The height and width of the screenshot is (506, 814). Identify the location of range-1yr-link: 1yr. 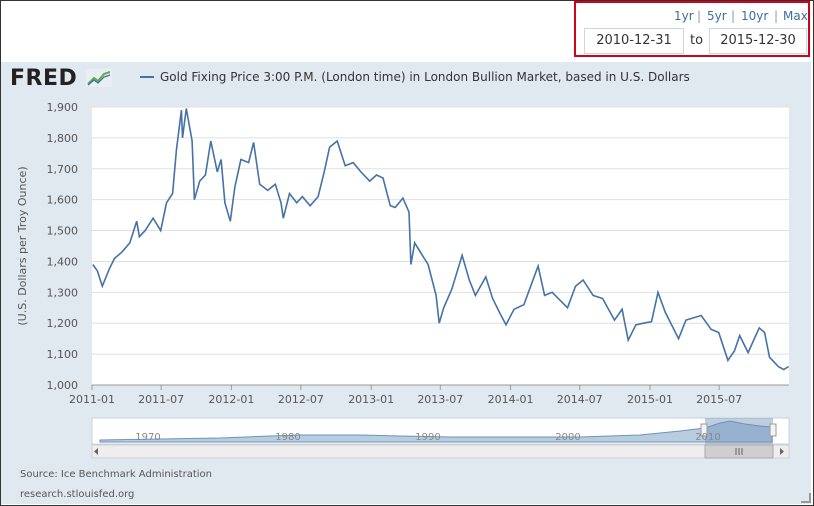
(684, 16).